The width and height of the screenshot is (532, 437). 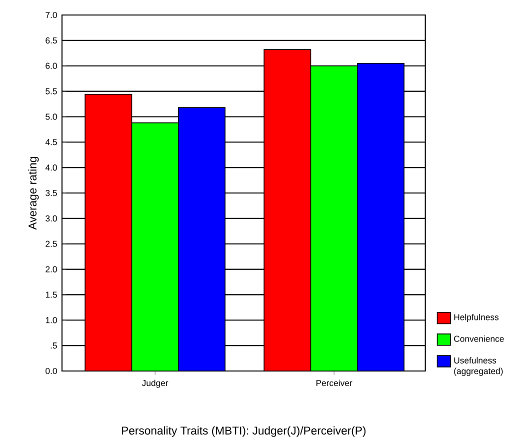 I want to click on y-tick-label: 3.5, so click(x=51, y=193).